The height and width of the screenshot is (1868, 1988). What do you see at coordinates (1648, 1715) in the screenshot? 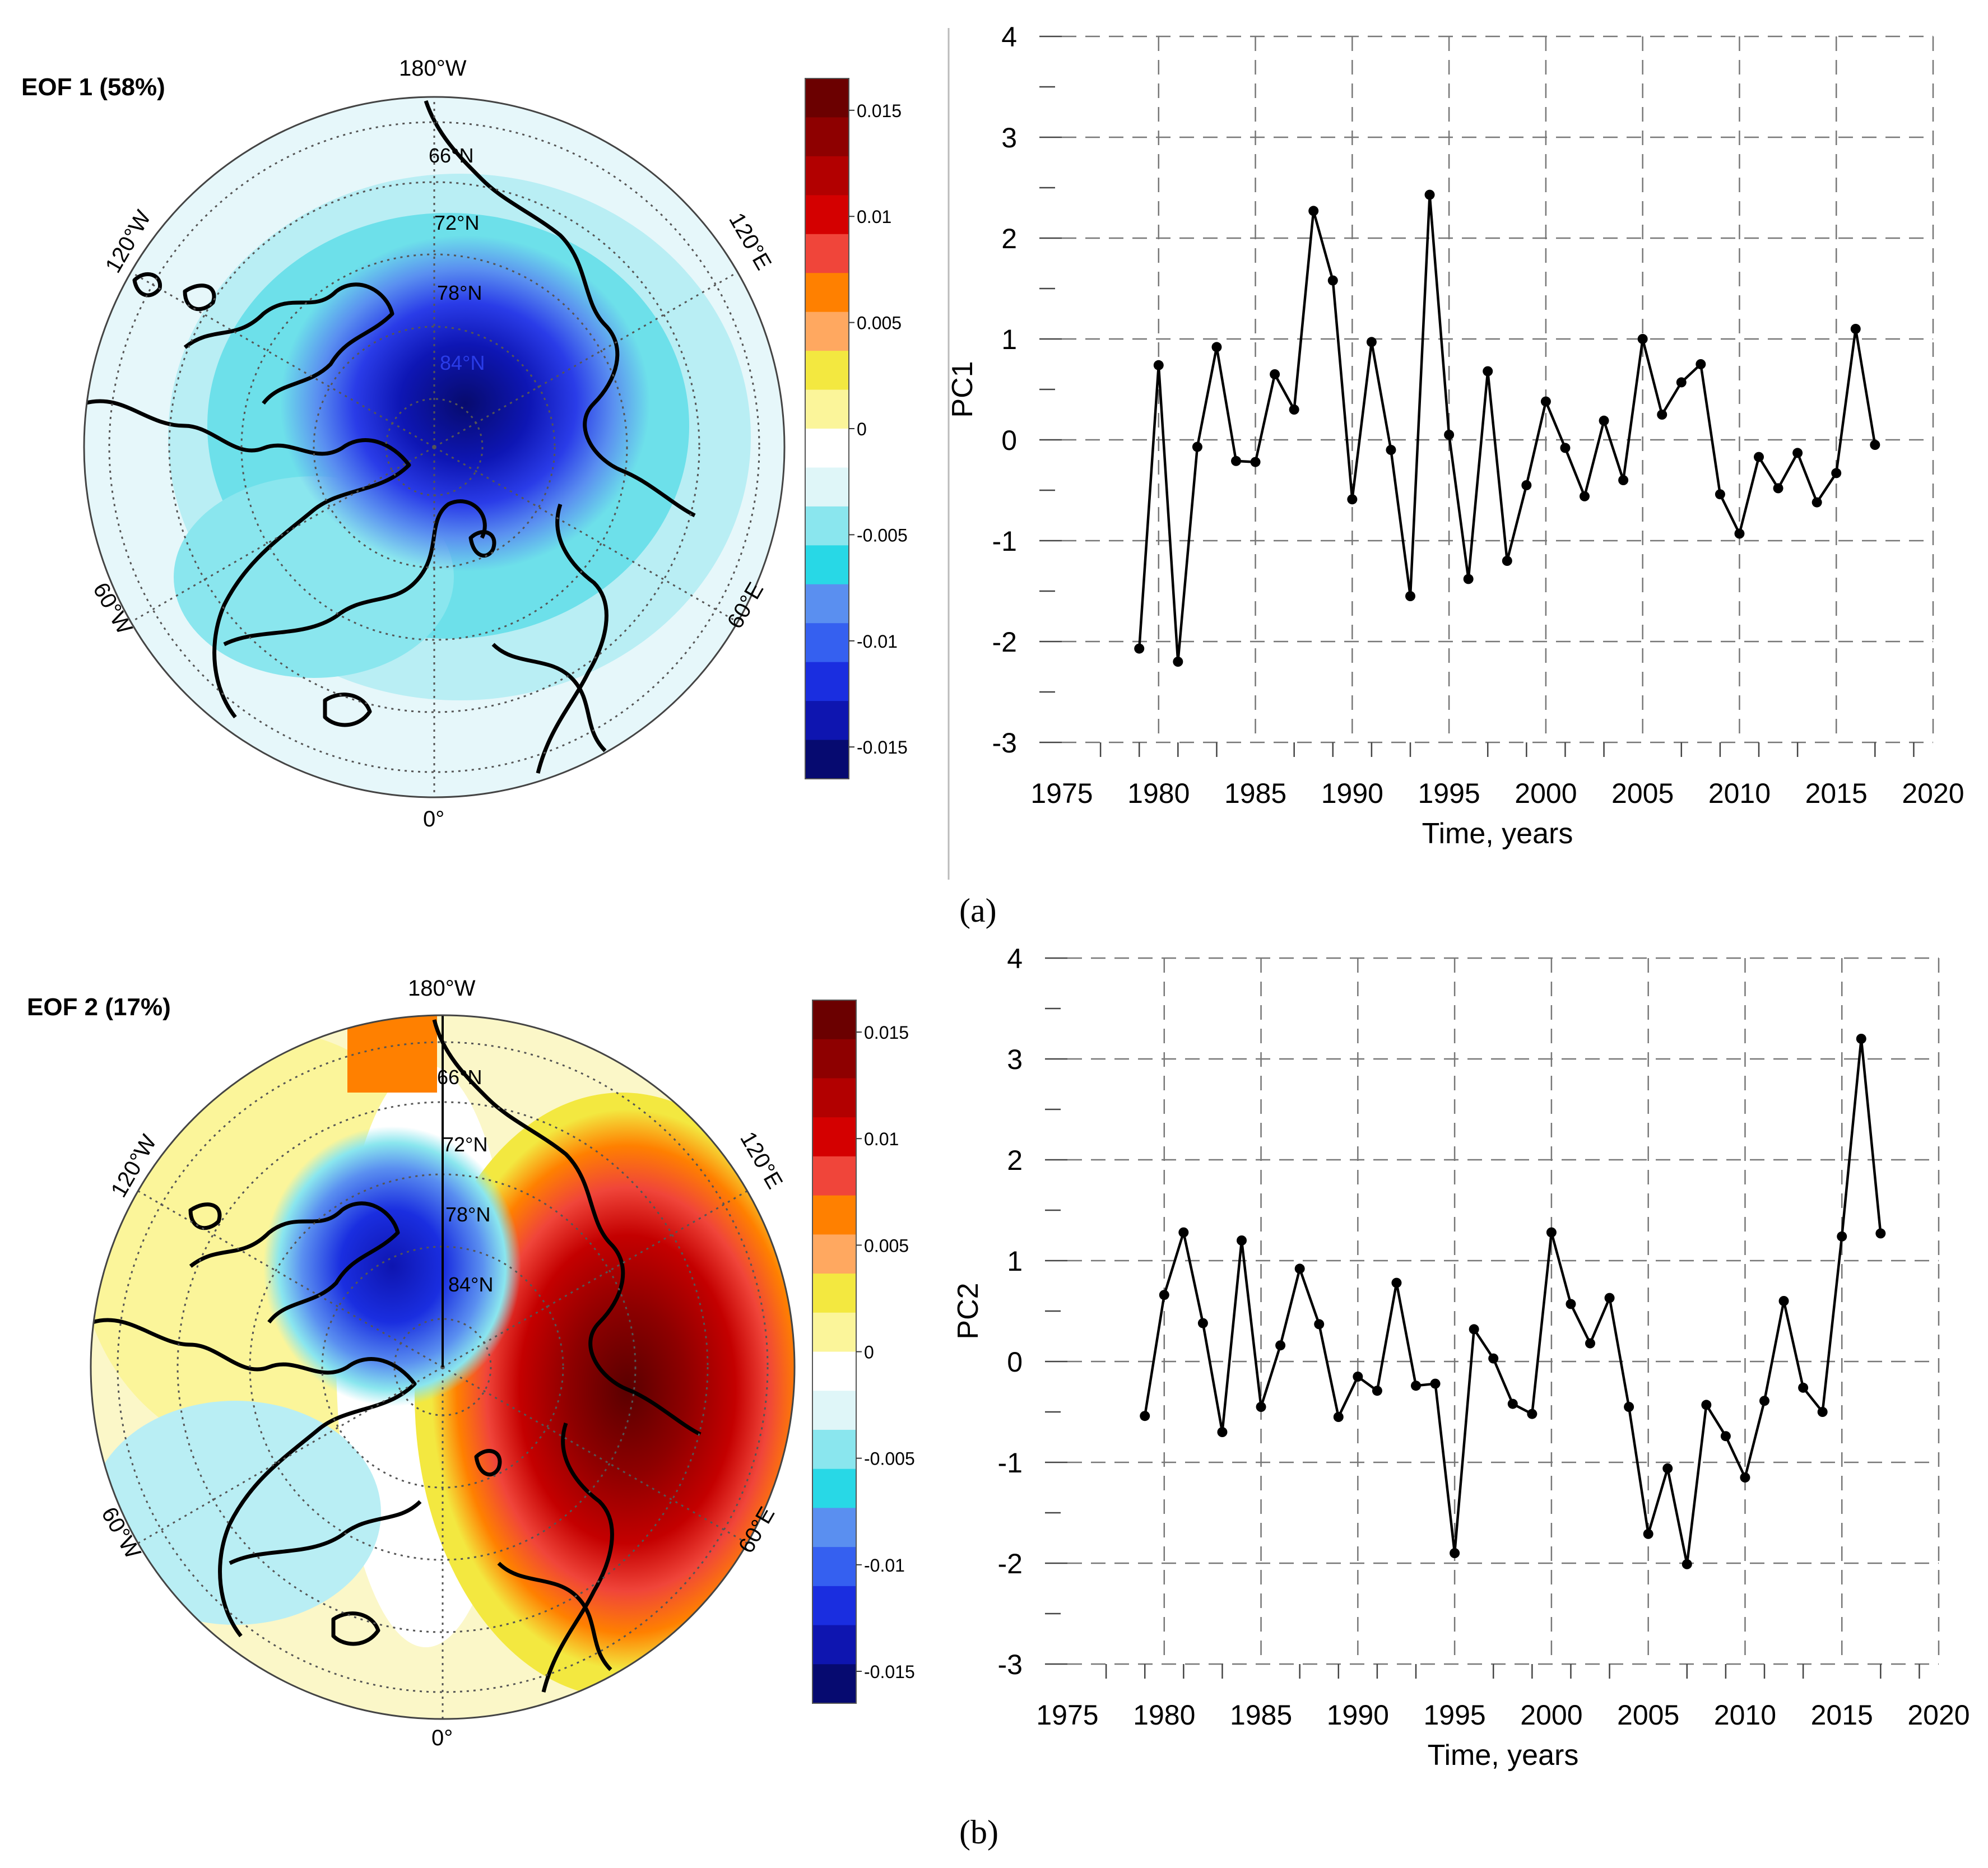
I see `pc2-xtick-label: 2005` at bounding box center [1648, 1715].